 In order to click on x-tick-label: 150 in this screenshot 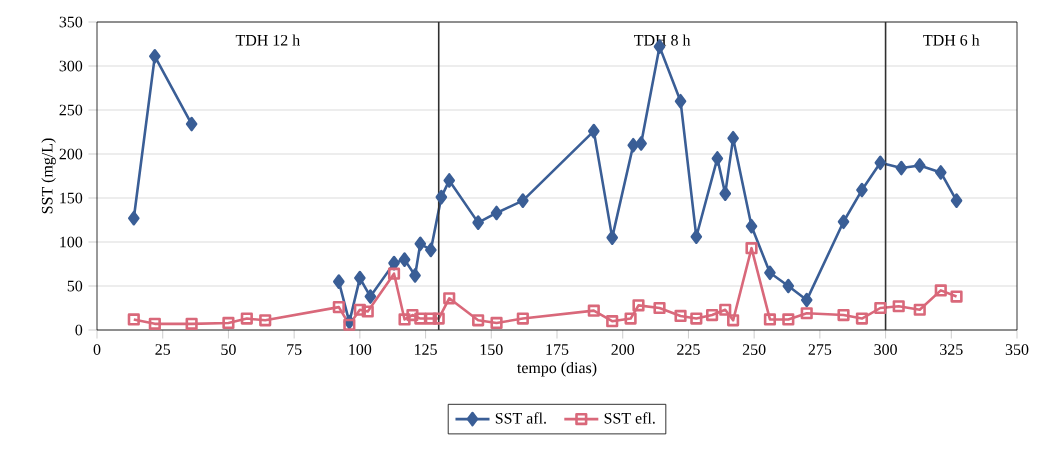, I will do `click(491, 349)`.